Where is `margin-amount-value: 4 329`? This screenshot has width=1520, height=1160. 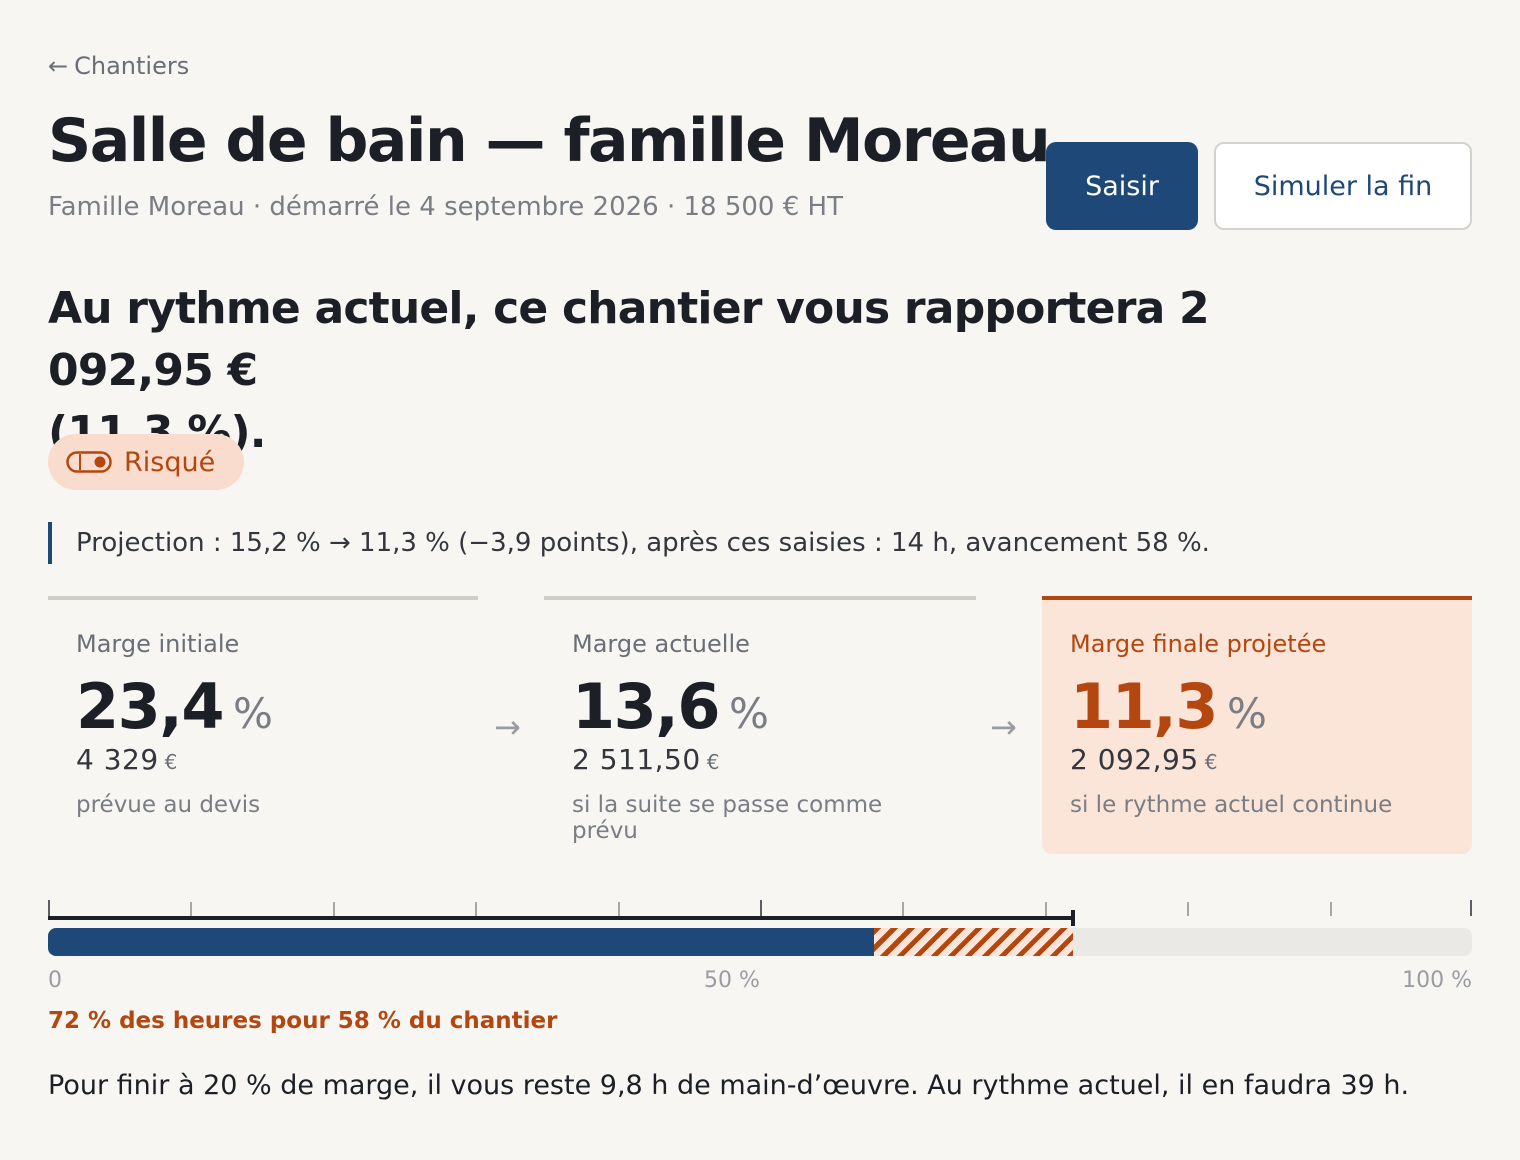
margin-amount-value: 4 329 is located at coordinates (117, 759).